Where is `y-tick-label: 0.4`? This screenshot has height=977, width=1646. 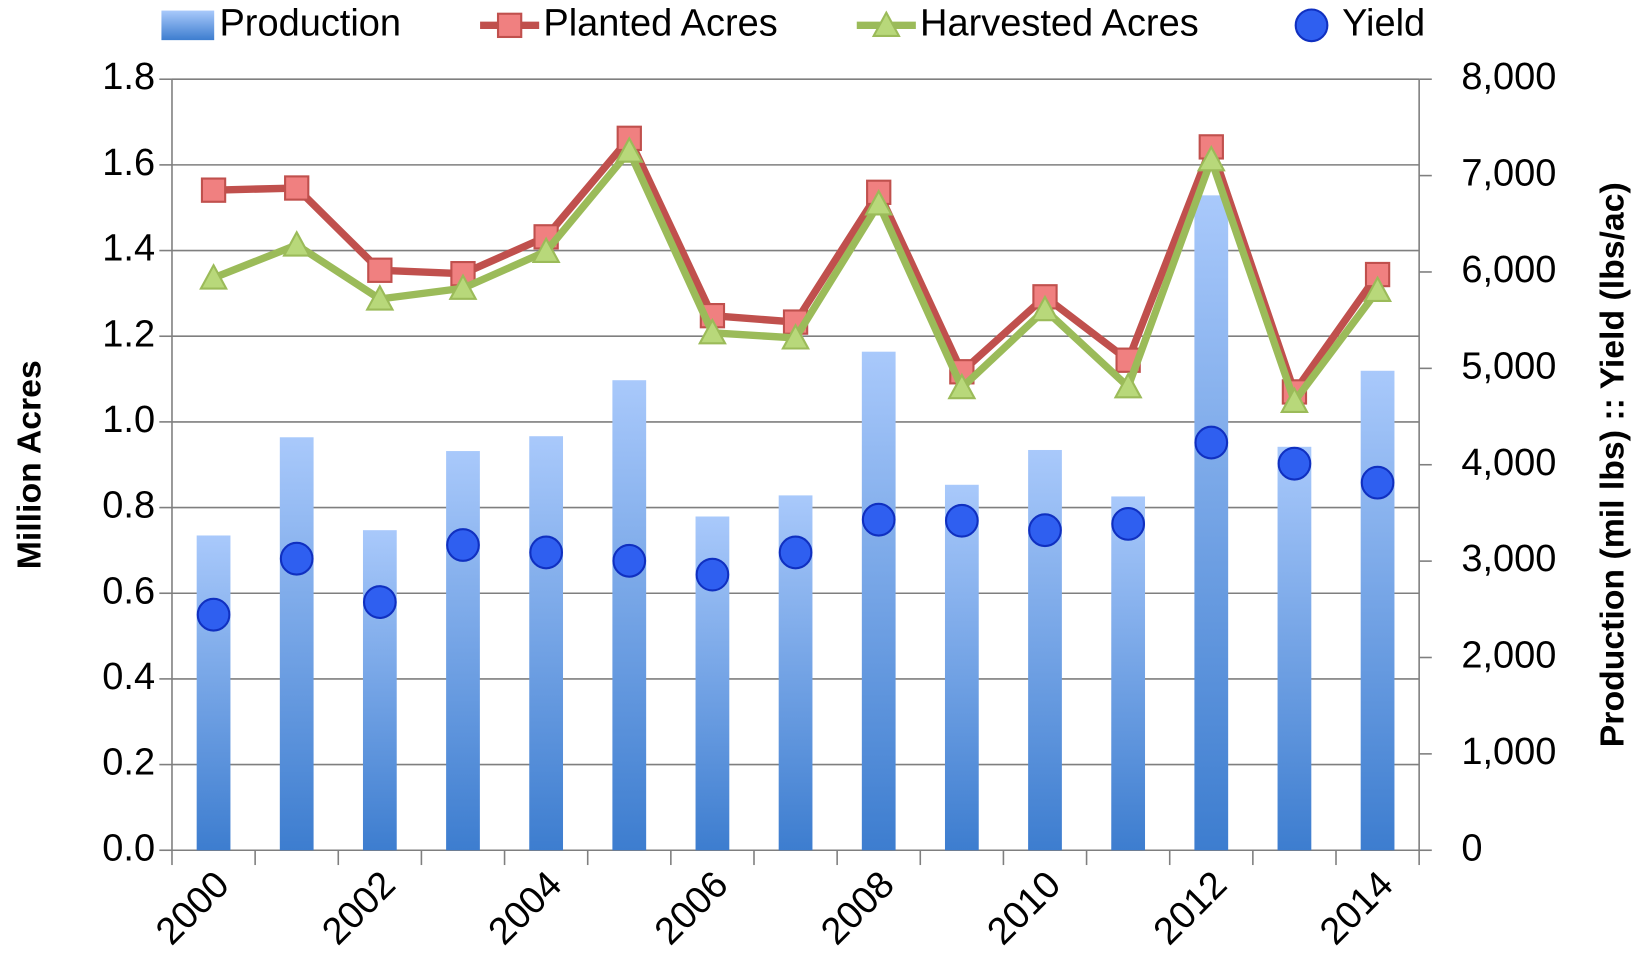 y-tick-label: 0.4 is located at coordinates (128, 677).